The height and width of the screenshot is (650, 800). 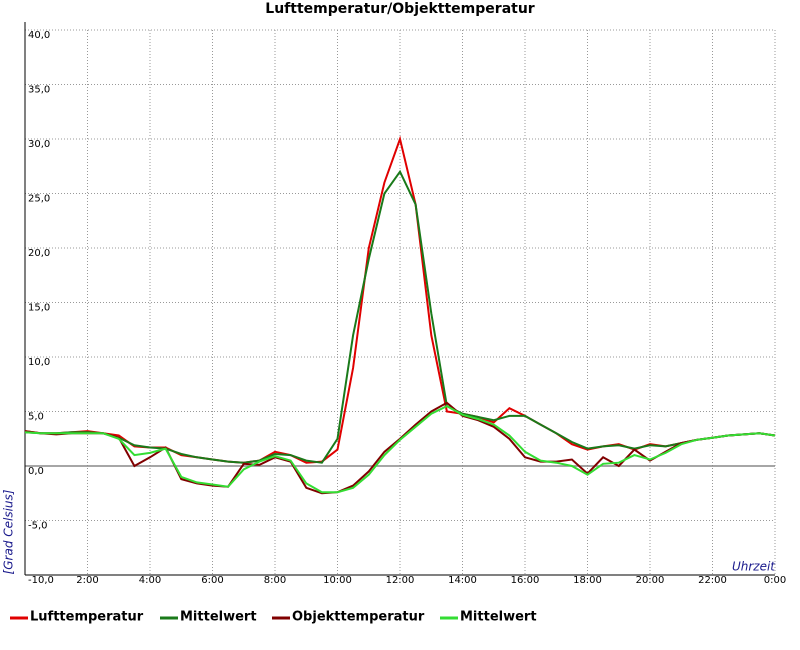 I want to click on y-tick-label: 35,0, so click(x=39, y=90).